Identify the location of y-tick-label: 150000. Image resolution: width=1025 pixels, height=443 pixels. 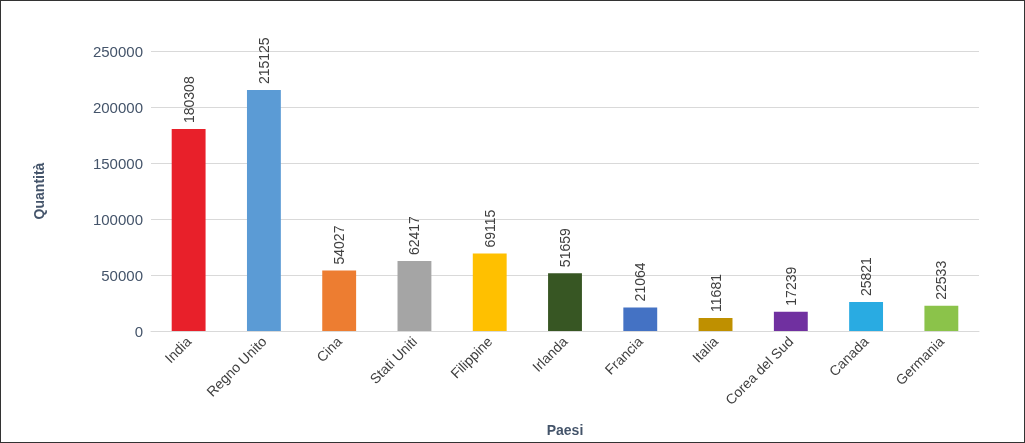
(117, 163).